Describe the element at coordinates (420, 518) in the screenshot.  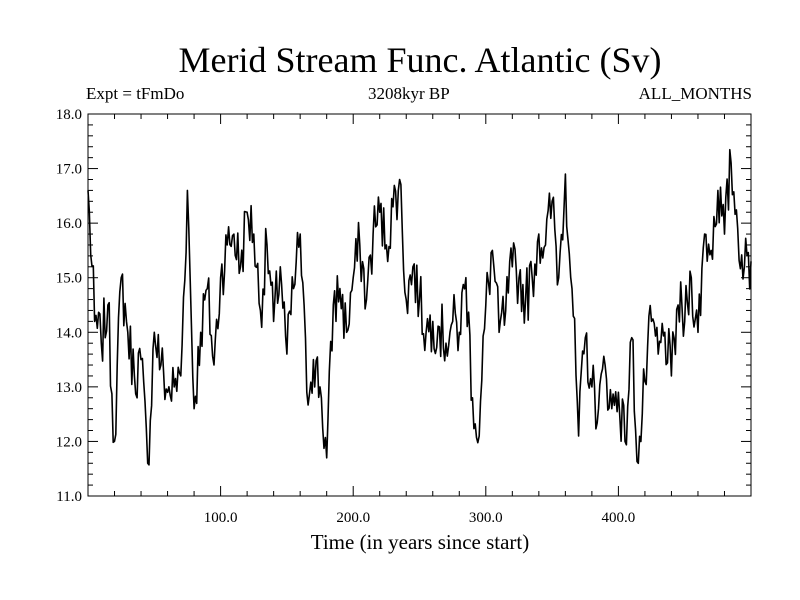
I see `x-tick-labels: 100.0 200.0 300.0 400.0` at that location.